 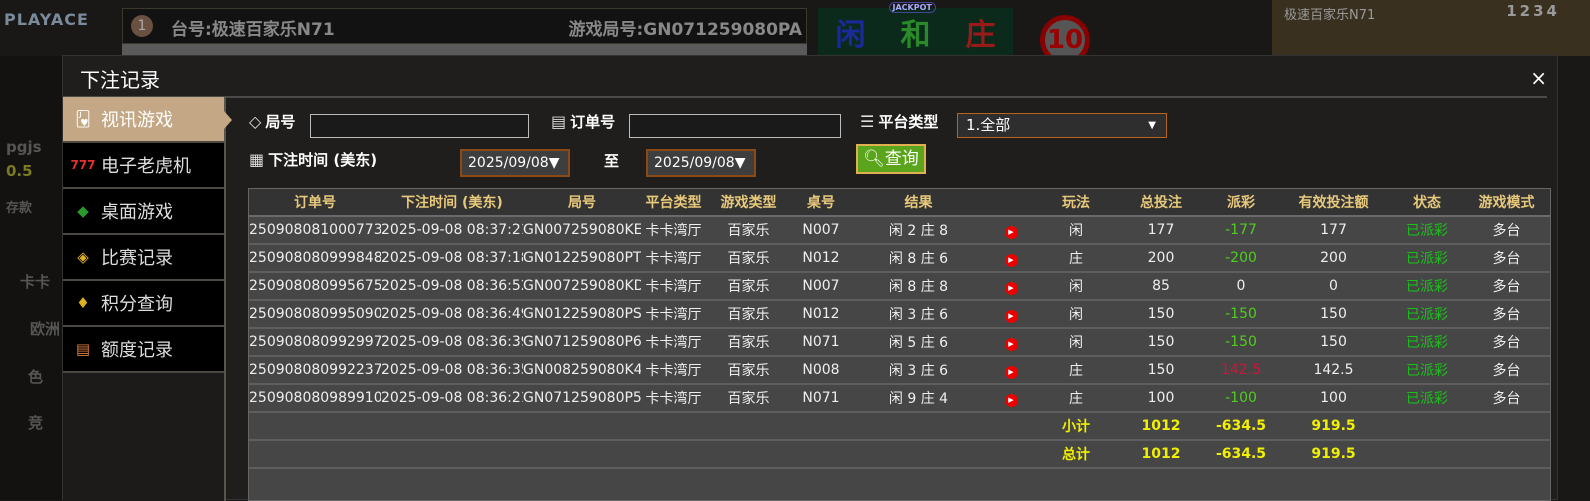 What do you see at coordinates (83, 211) in the screenshot?
I see `chips-icon: ◆` at bounding box center [83, 211].